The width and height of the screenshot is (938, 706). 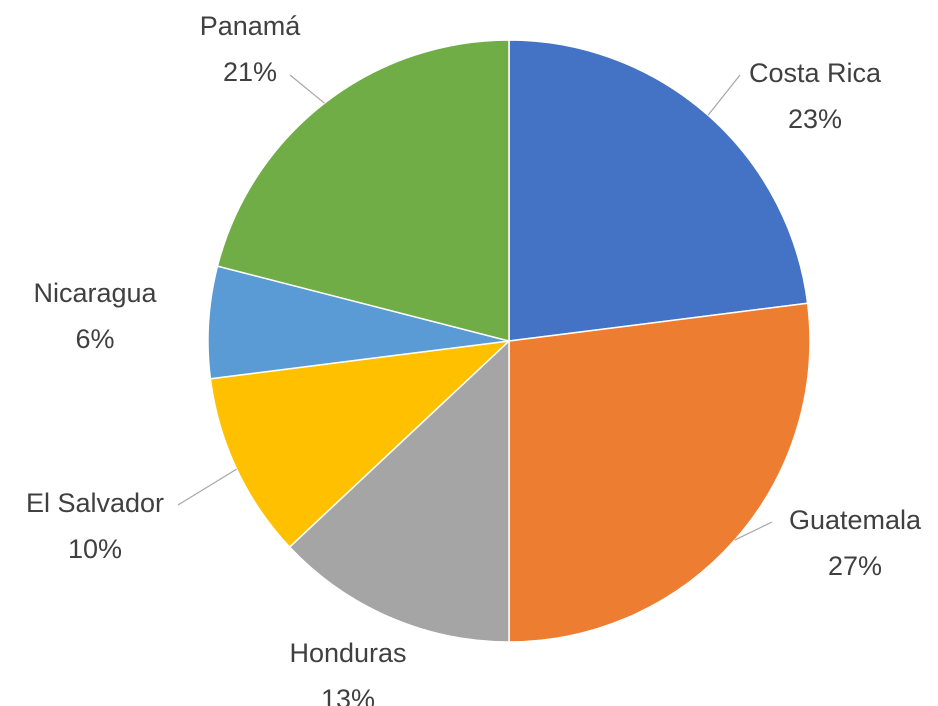 I want to click on slice-value-label: 13%, so click(x=348, y=695).